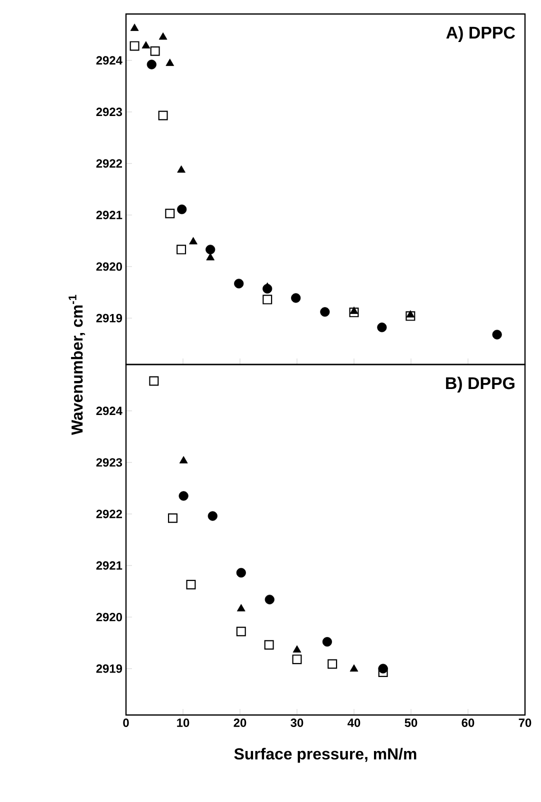 This screenshot has height=802, width=541. What do you see at coordinates (126, 722) in the screenshot?
I see `x-tick-label: 0` at bounding box center [126, 722].